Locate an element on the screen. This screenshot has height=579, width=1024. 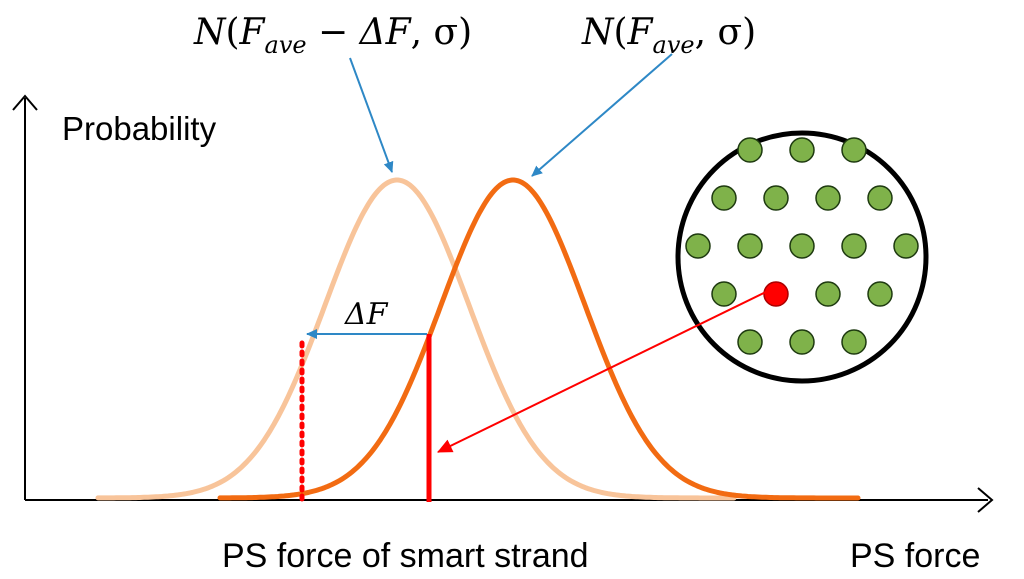
base-callout-arrow is located at coordinates (602, 115).